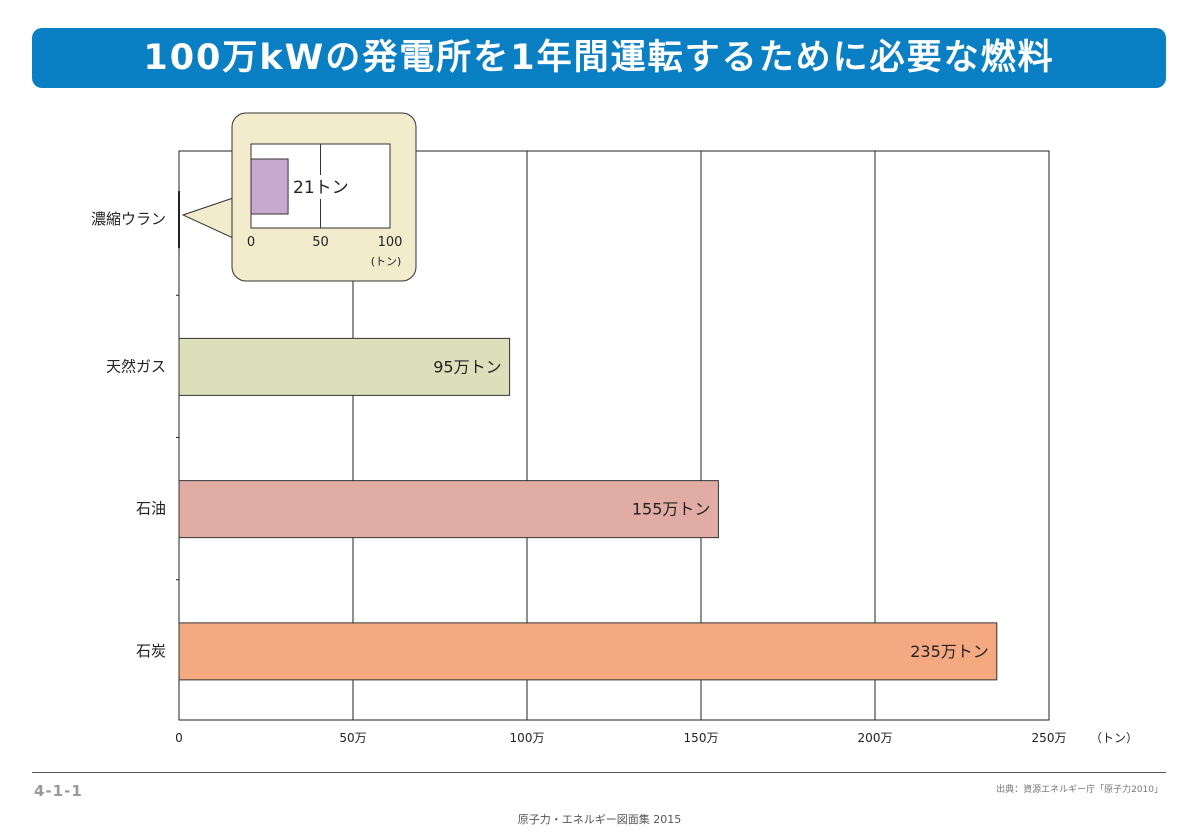 The width and height of the screenshot is (1199, 840). What do you see at coordinates (599, 58) in the screenshot?
I see `page-title: 100万kWの発電所を1年間運転するために必要な燃料` at bounding box center [599, 58].